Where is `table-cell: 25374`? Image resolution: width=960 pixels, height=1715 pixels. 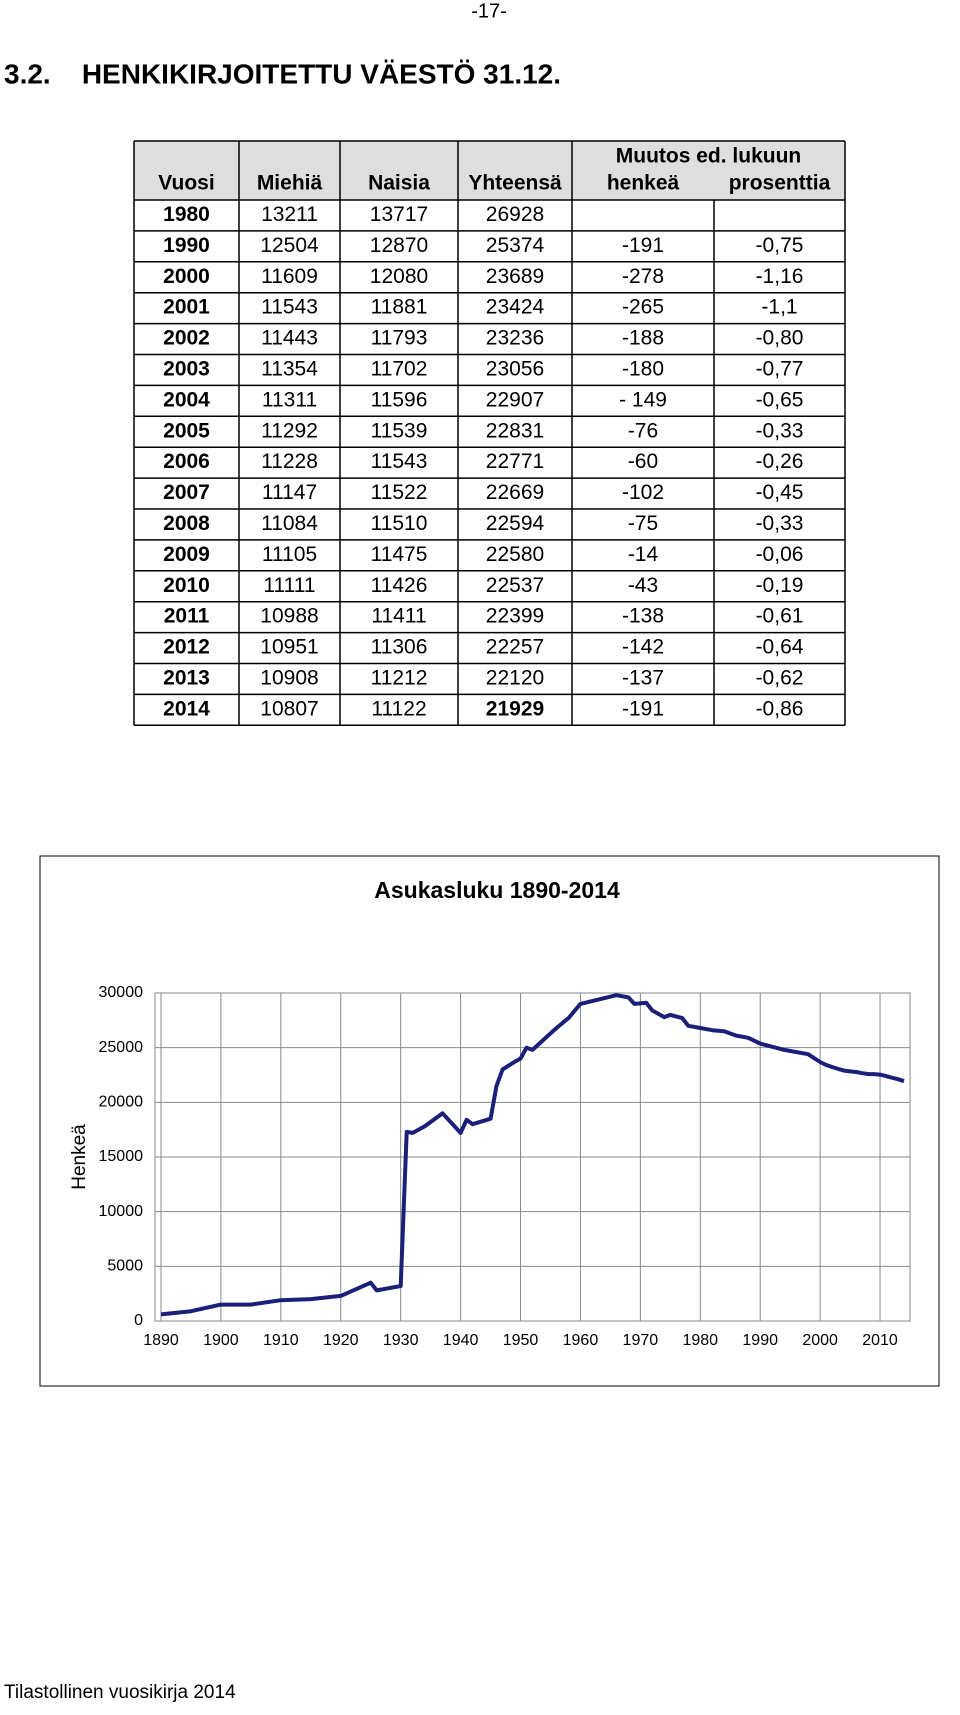 table-cell: 25374 is located at coordinates (515, 245).